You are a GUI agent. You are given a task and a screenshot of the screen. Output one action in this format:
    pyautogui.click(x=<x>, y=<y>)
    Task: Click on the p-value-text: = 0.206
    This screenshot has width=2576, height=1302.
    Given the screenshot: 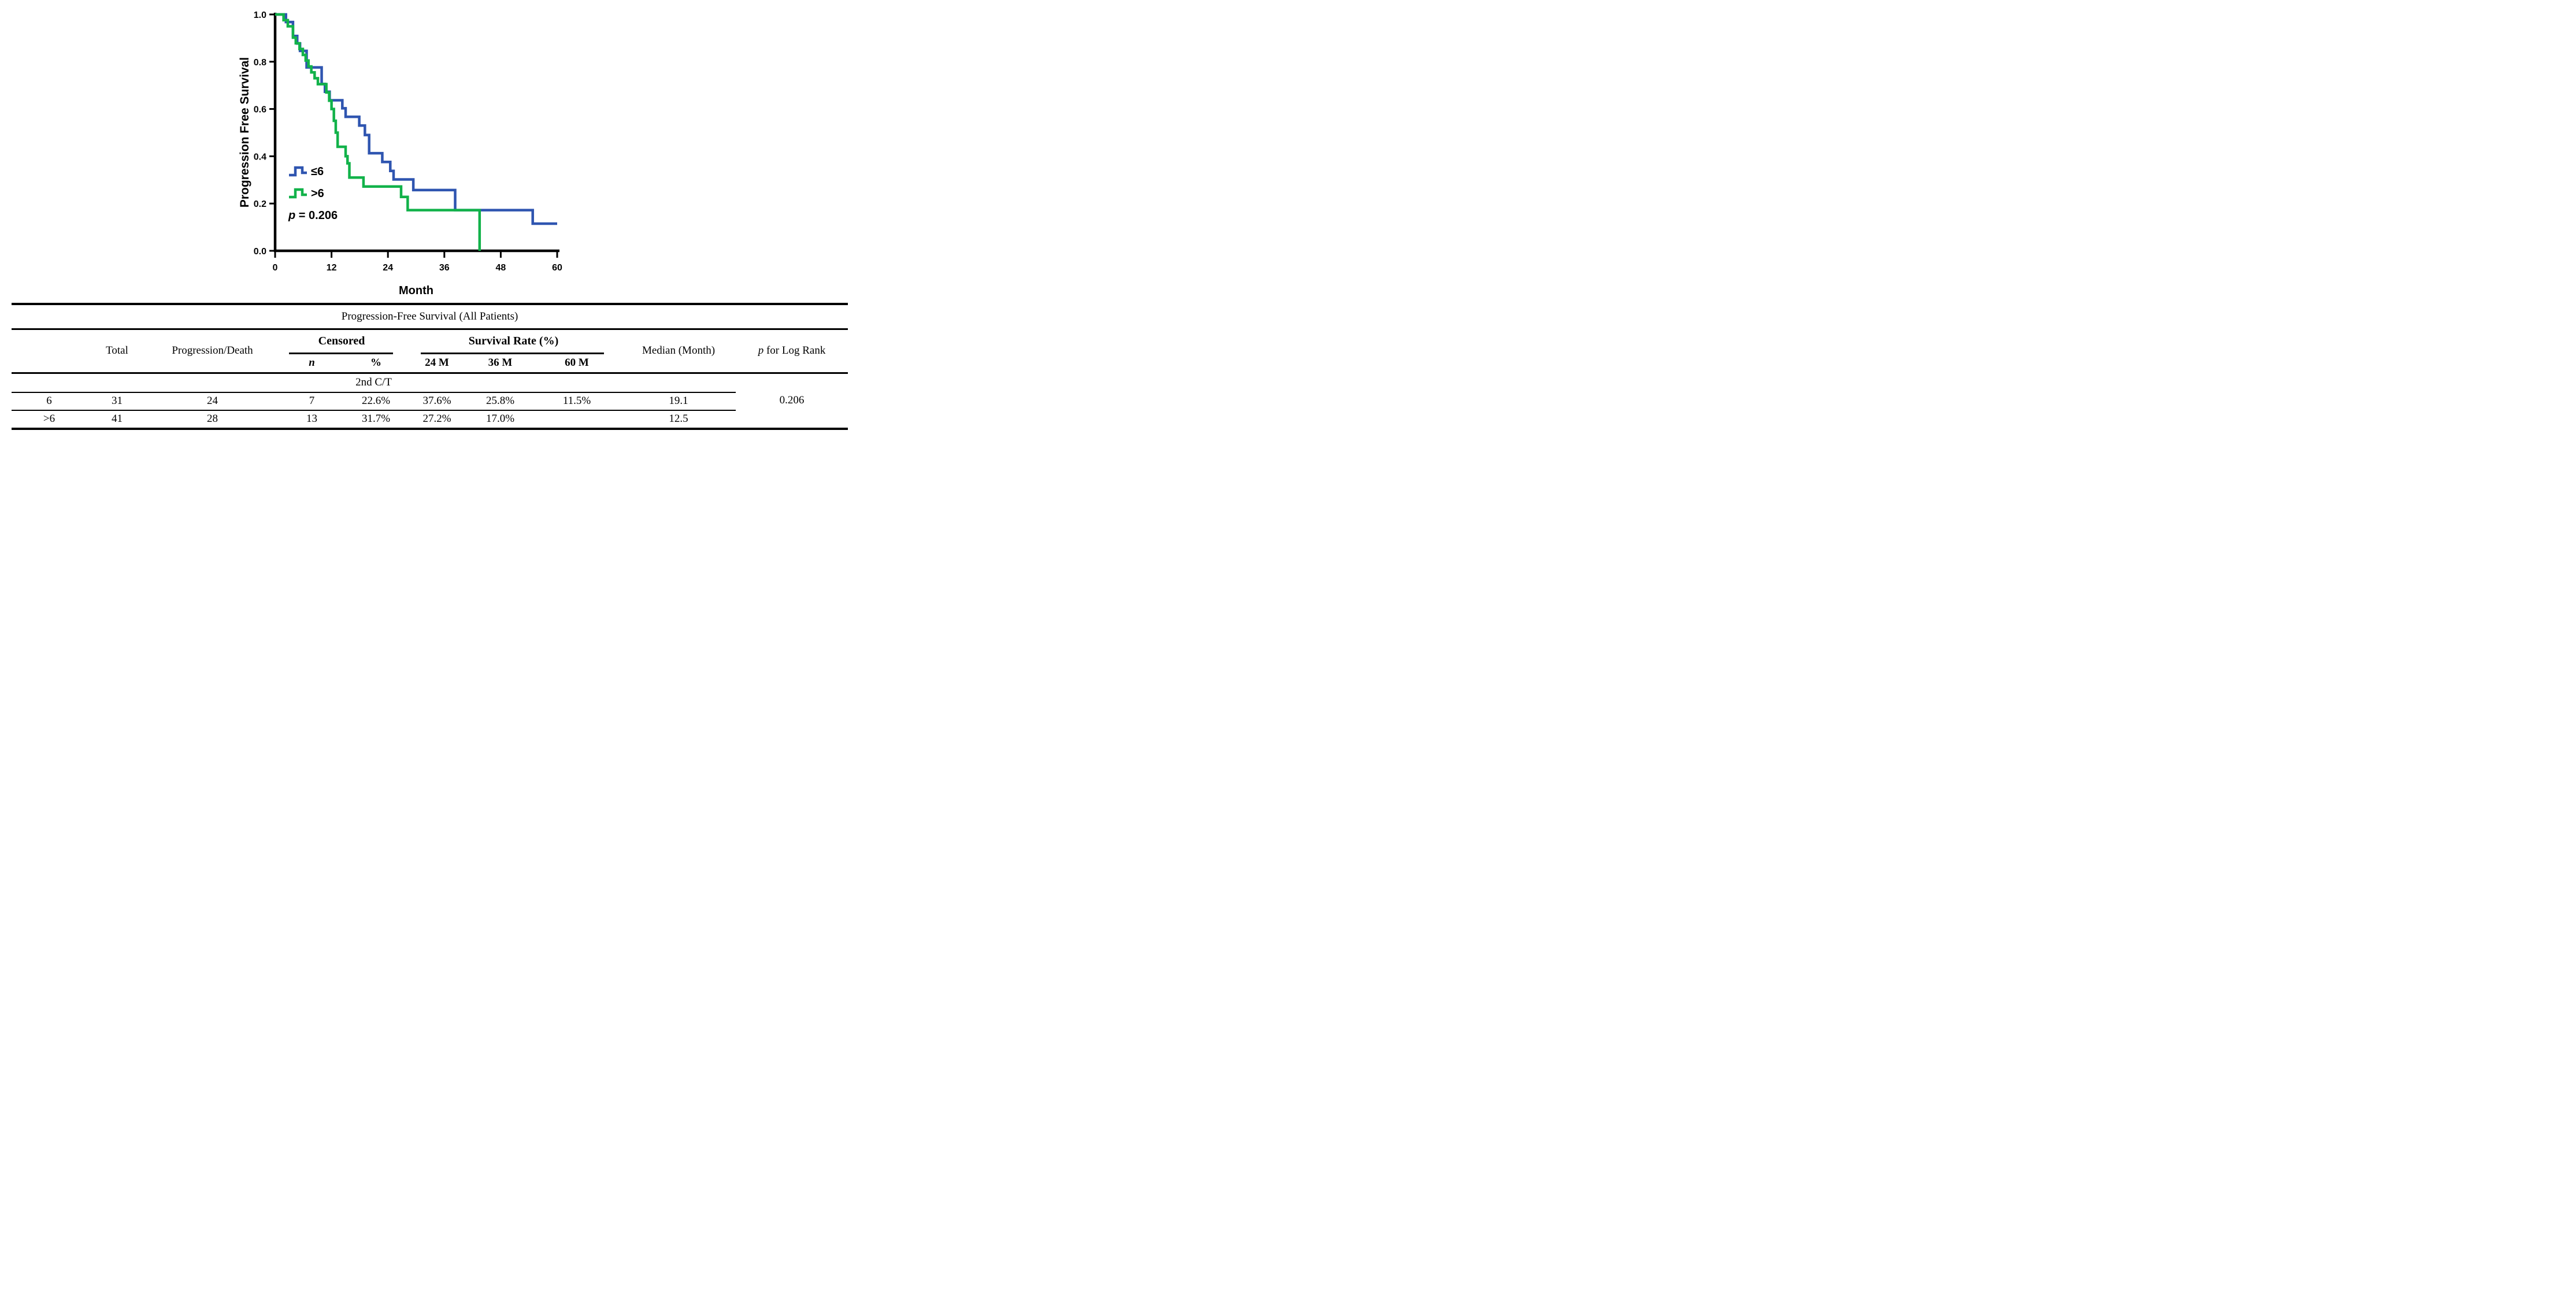 What is the action you would take?
    pyautogui.click(x=316, y=215)
    